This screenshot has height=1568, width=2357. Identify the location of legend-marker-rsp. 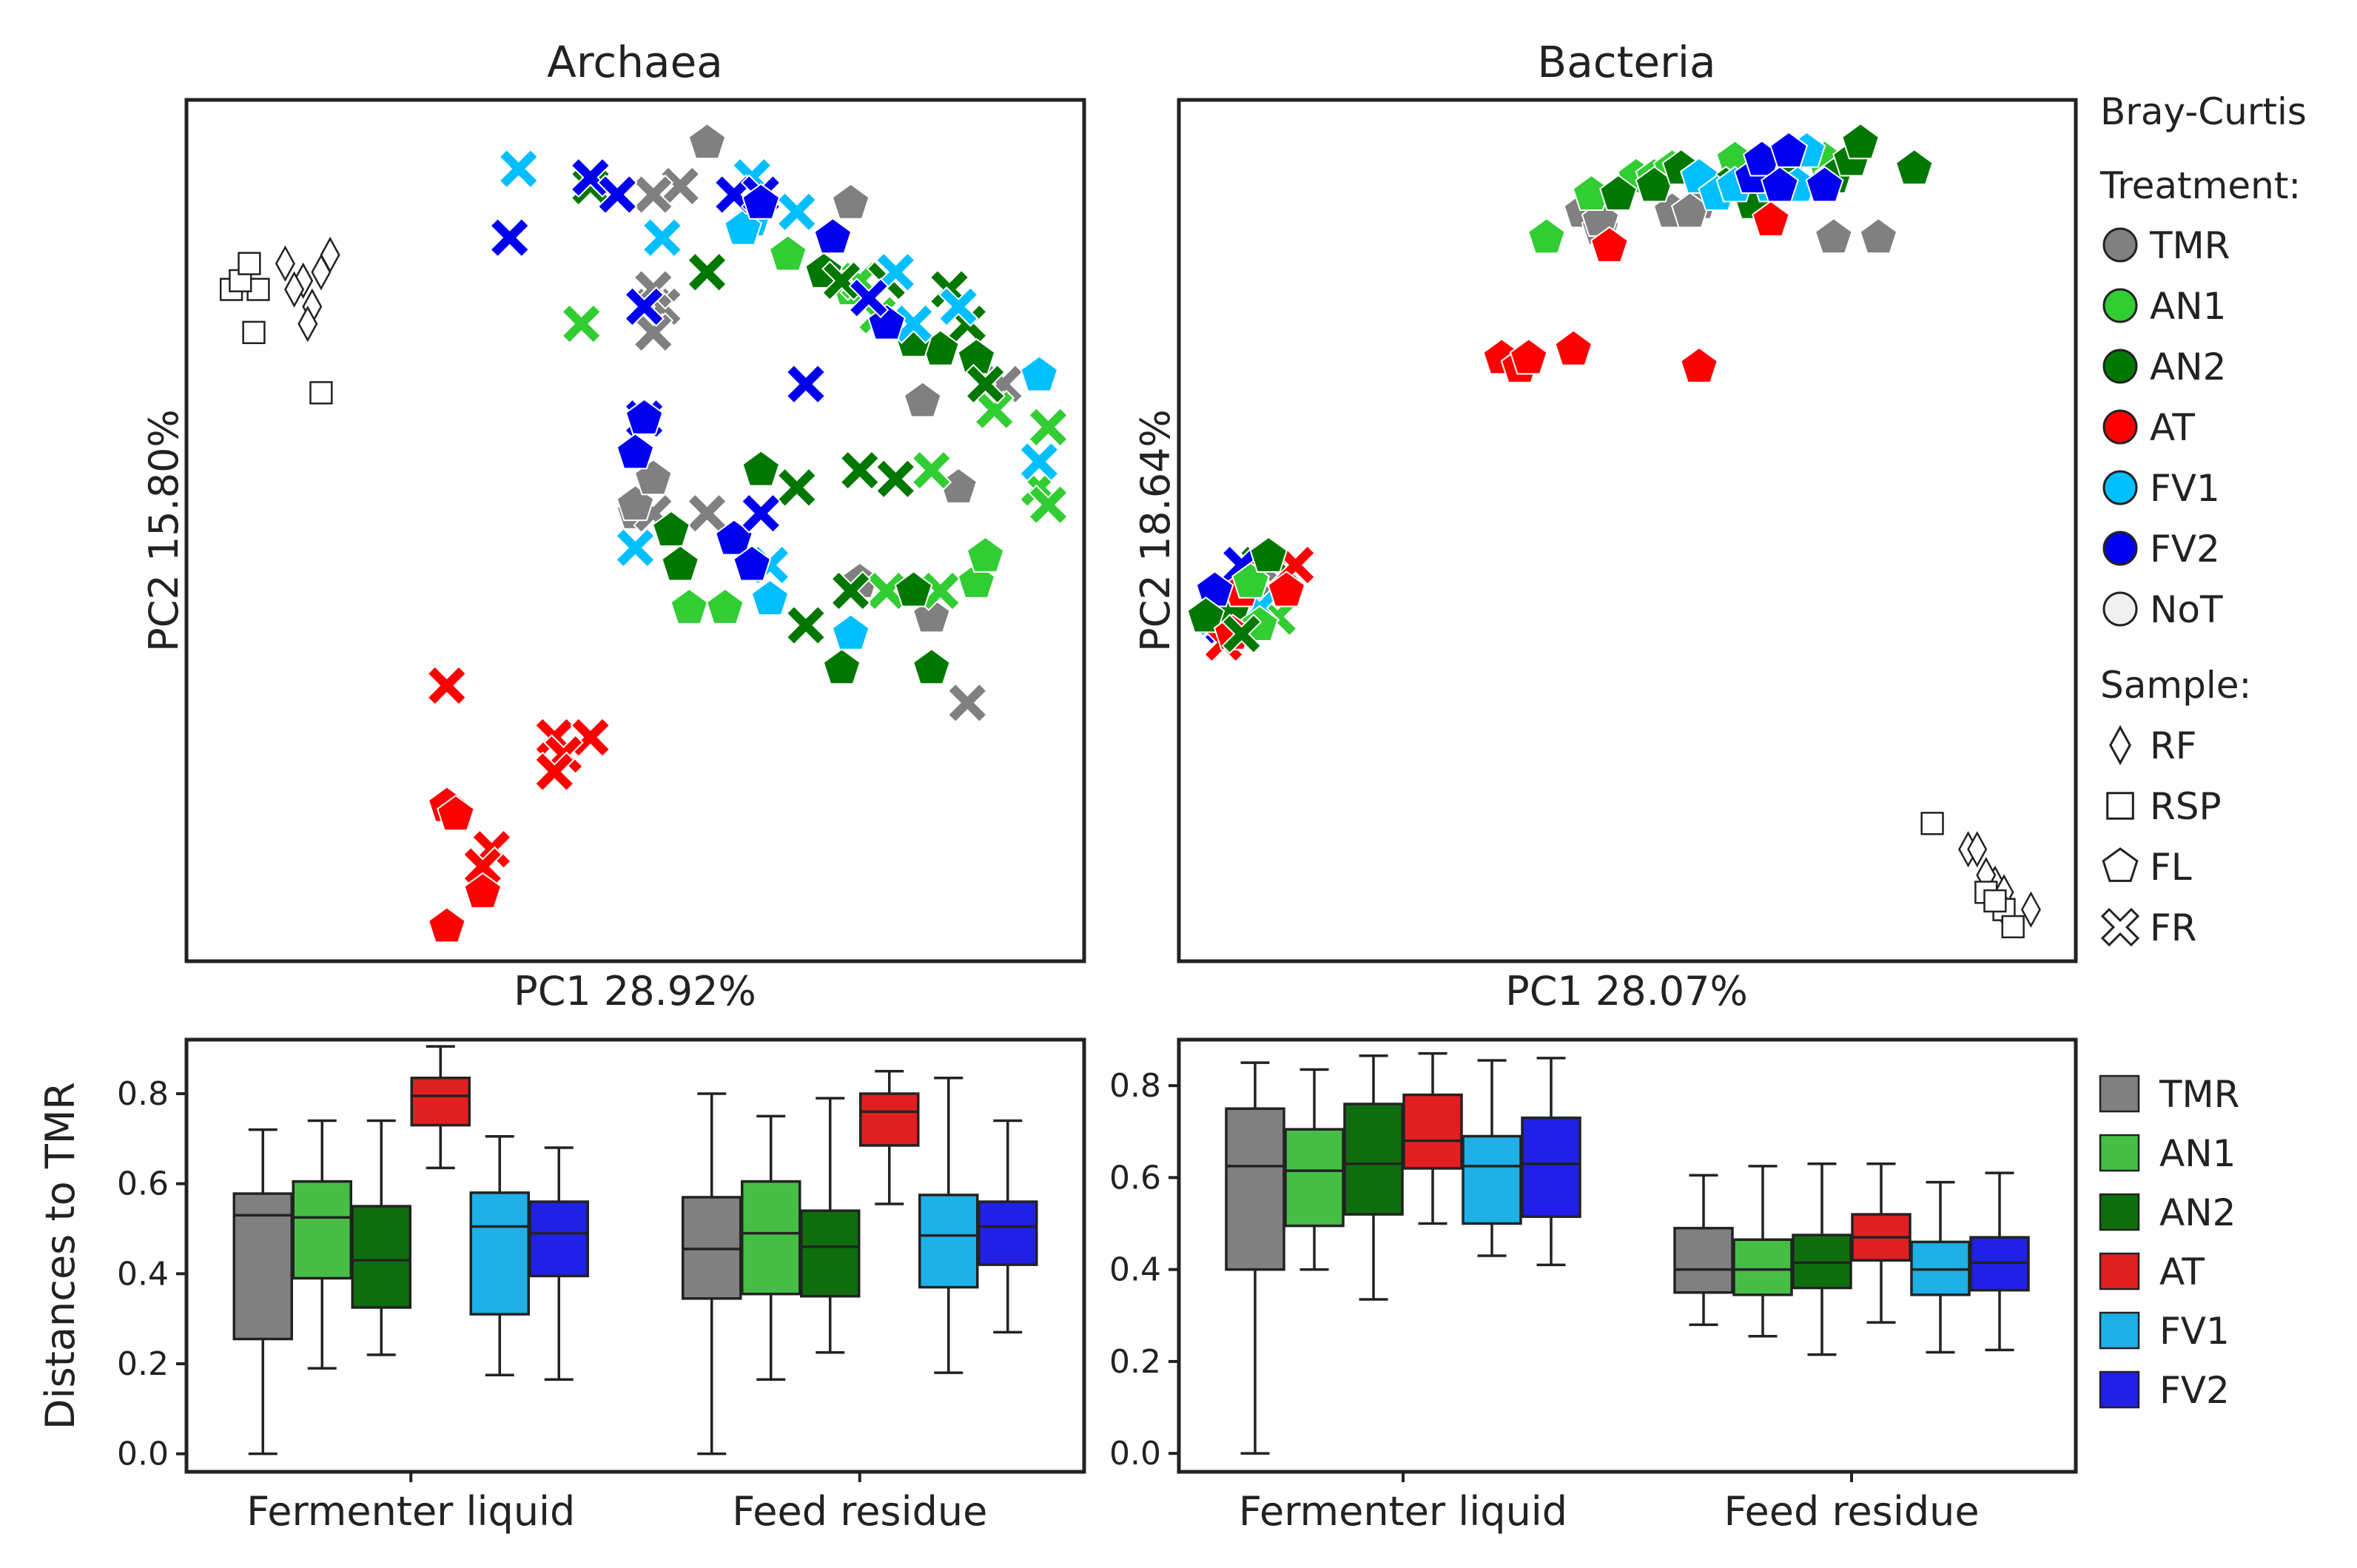
(2120, 806).